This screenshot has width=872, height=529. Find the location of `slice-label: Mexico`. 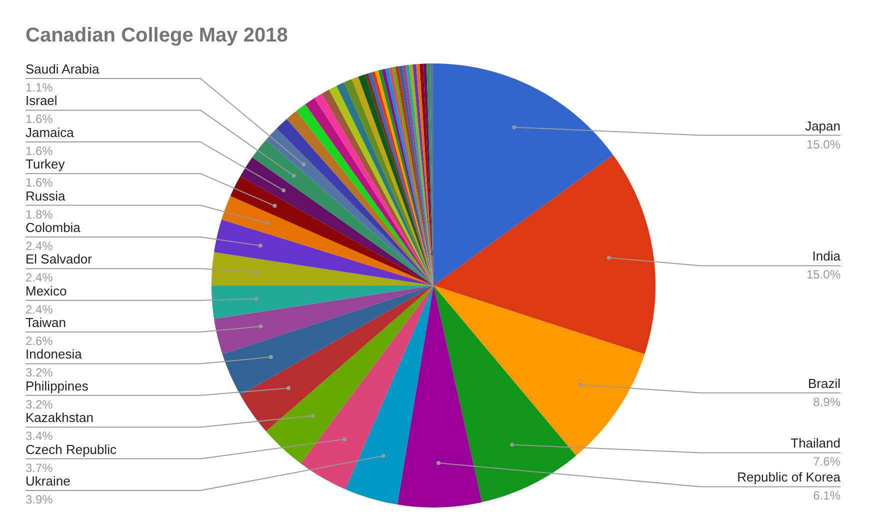

slice-label: Mexico is located at coordinates (46, 290).